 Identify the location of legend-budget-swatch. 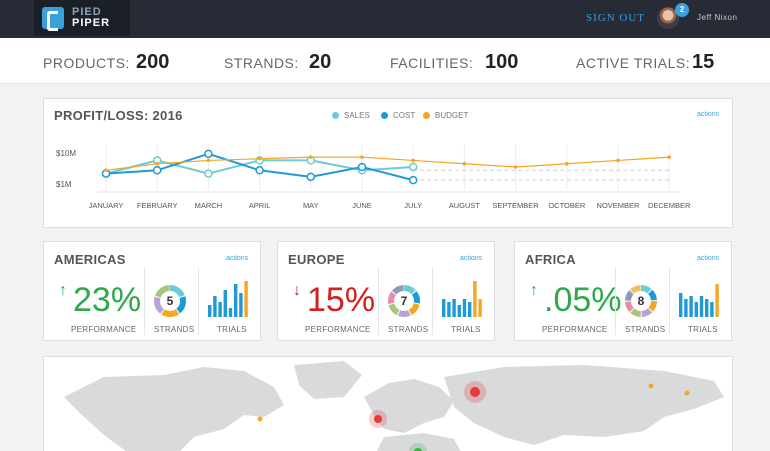
(426, 115).